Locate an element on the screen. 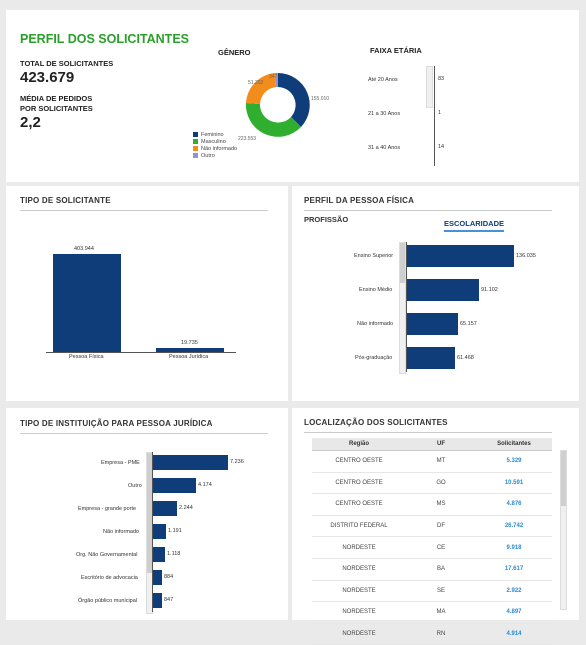 Image resolution: width=586 pixels, height=645 pixels. bar-escritorio-advocacia is located at coordinates (157, 577).